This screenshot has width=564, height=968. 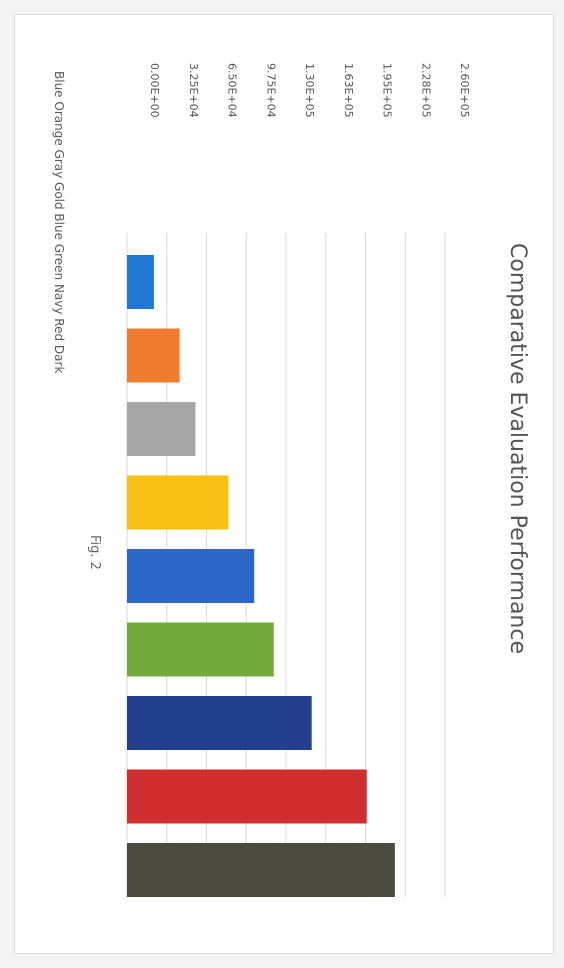 I want to click on tick-label: 6.50E+04, so click(x=232, y=90).